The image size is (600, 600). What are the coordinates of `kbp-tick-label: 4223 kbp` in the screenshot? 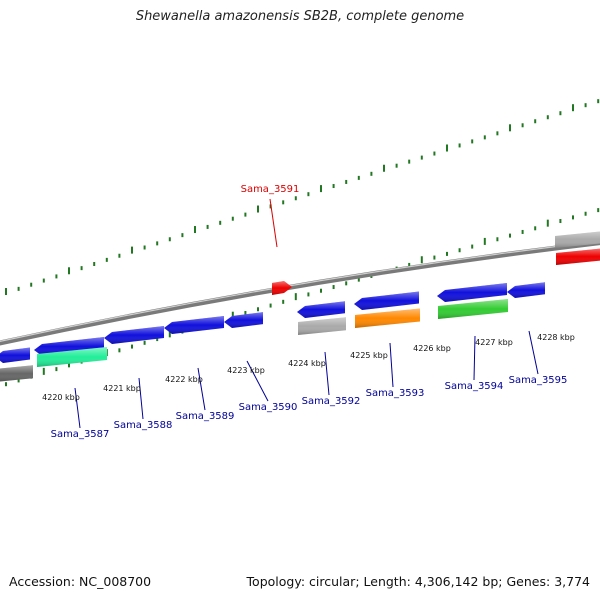 It's located at (246, 370).